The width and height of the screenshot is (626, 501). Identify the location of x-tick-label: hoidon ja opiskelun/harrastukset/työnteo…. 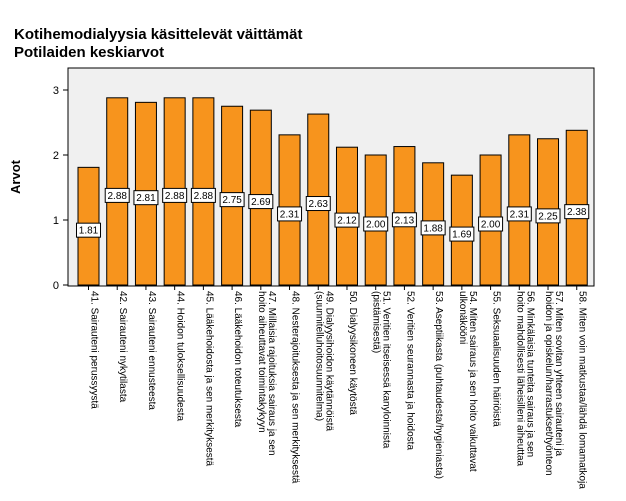
(548, 383).